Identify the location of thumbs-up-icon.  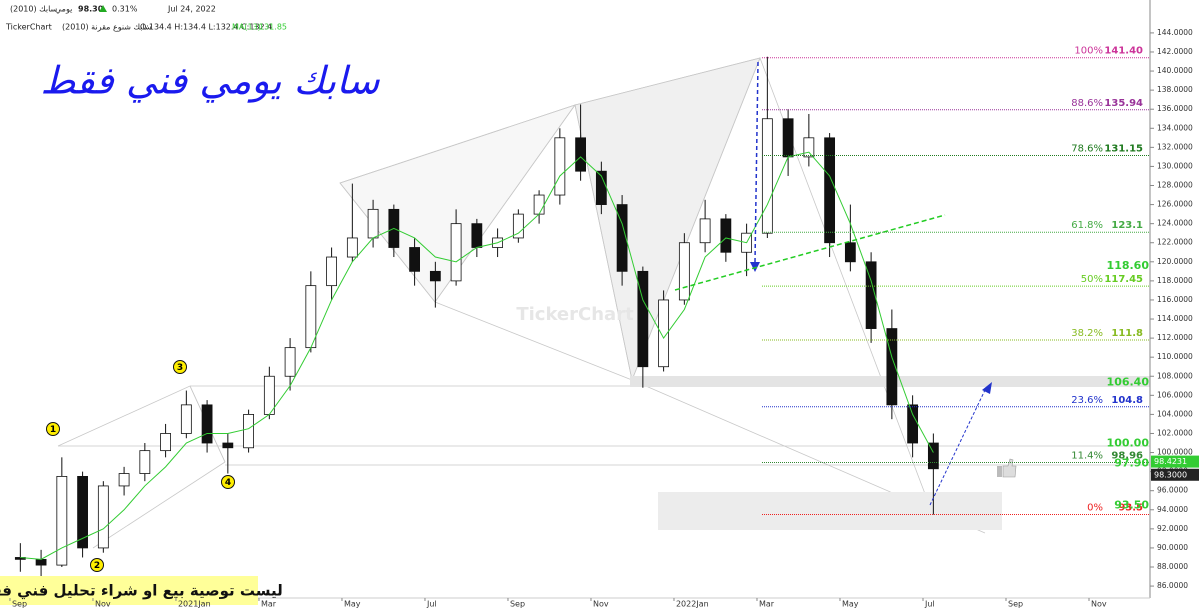
(1007, 468).